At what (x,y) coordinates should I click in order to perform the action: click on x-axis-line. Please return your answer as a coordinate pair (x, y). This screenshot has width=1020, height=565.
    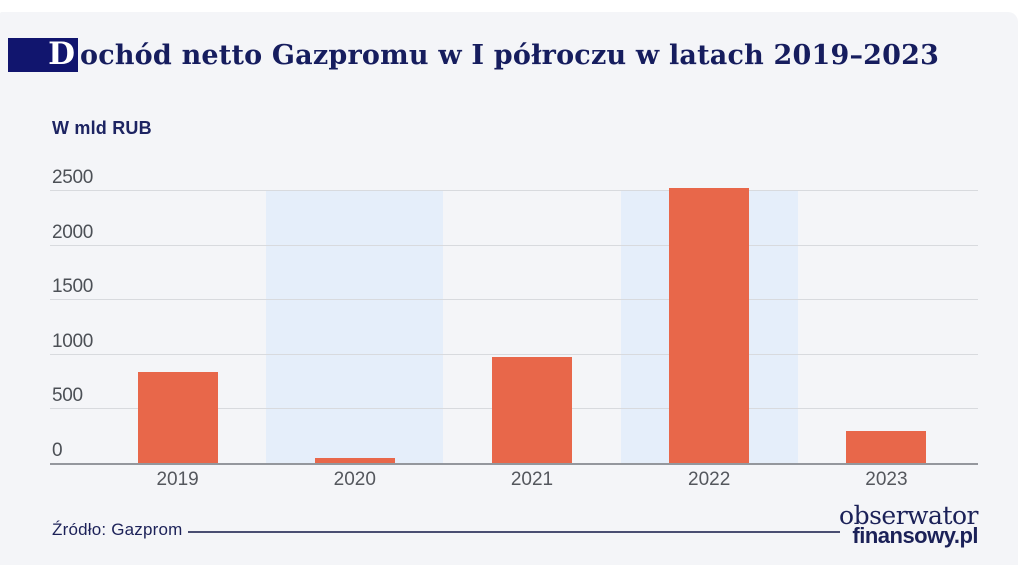
    Looking at the image, I should click on (514, 464).